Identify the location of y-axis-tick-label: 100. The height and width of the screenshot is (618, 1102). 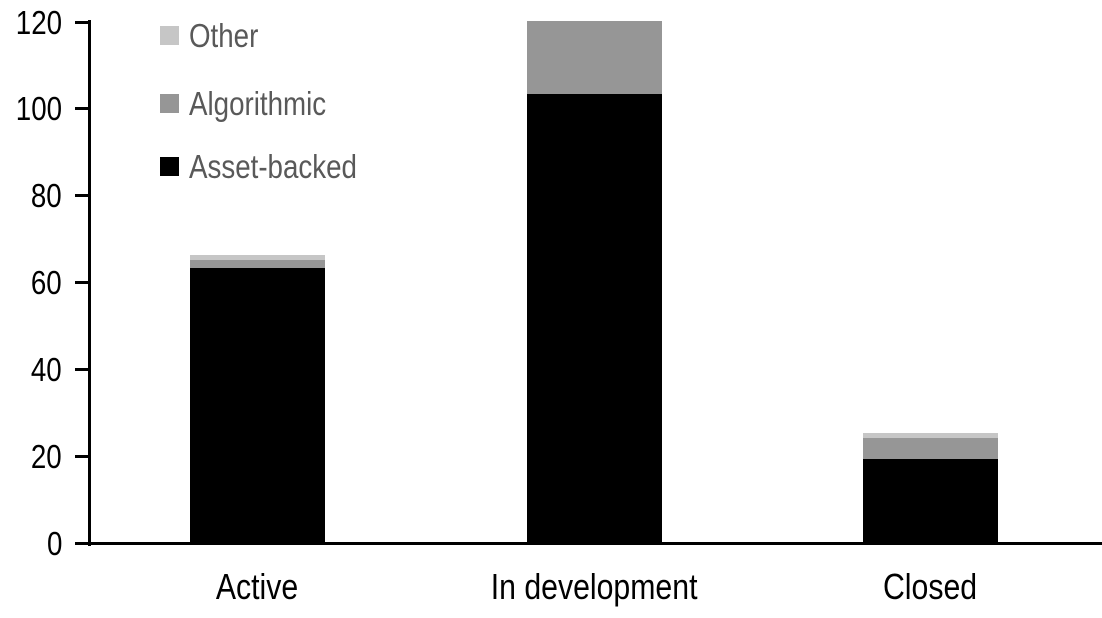
(31, 109).